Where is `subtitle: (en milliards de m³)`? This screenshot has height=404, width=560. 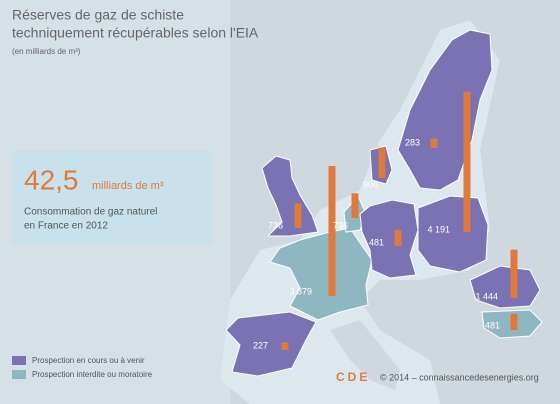 subtitle: (en milliards de m³) is located at coordinates (46, 51).